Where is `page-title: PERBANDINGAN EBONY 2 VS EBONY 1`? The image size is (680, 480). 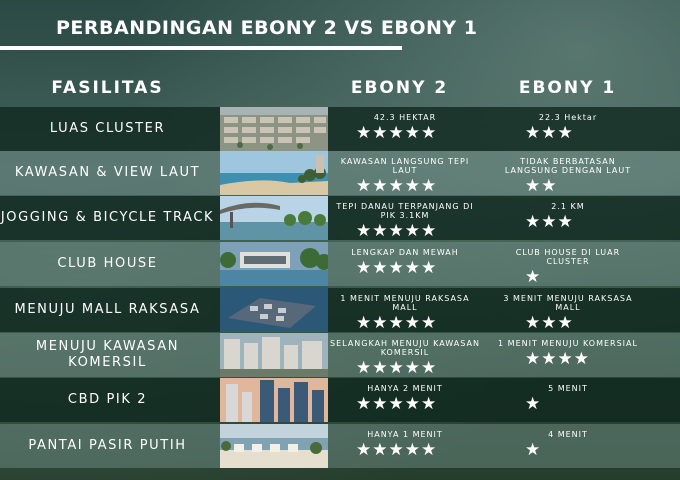 page-title: PERBANDINGAN EBONY 2 VS EBONY 1 is located at coordinates (267, 28).